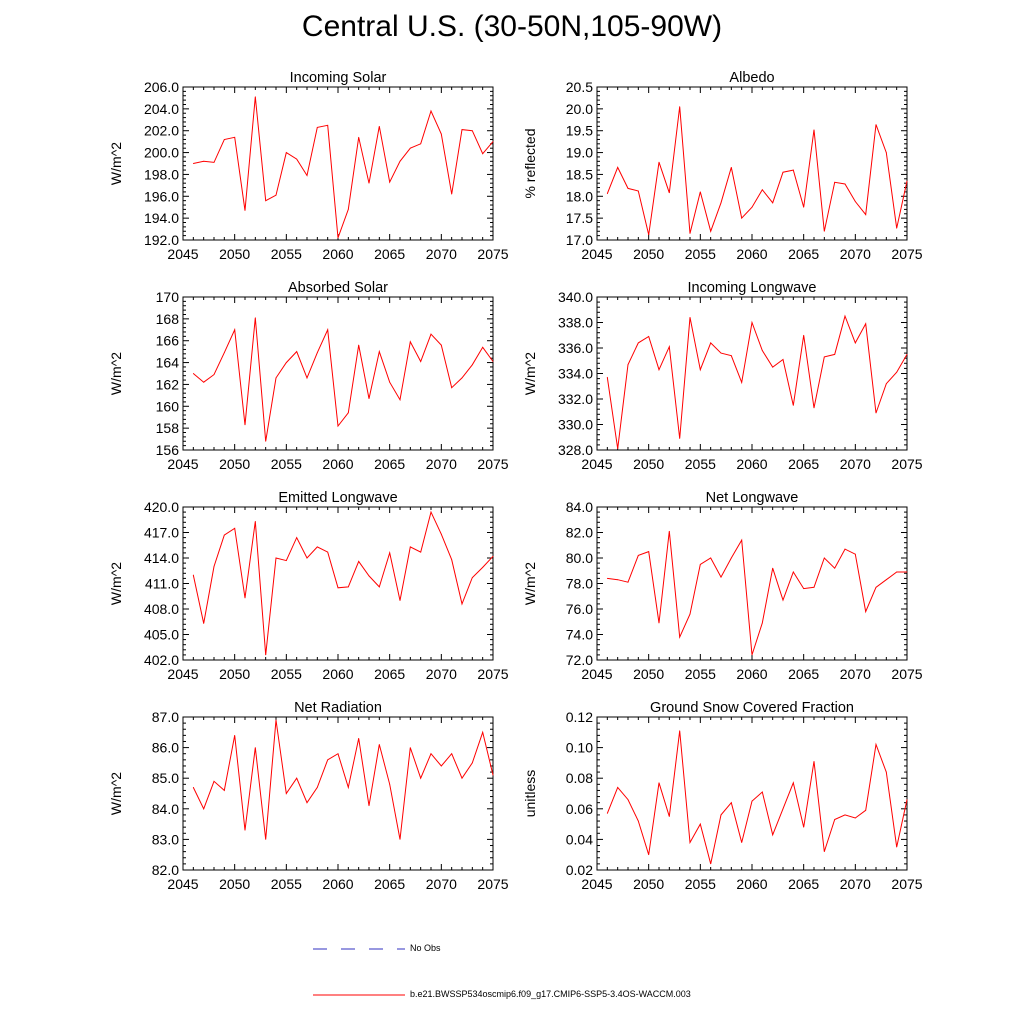 The width and height of the screenshot is (1024, 1024). Describe the element at coordinates (752, 793) in the screenshot. I see `ground-snow-covered-fraction-frame` at that location.